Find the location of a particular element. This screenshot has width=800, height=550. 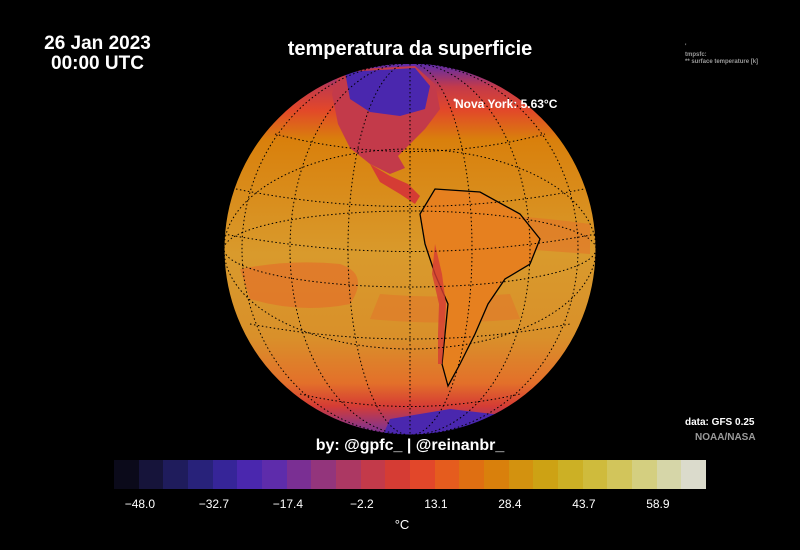

meta-line-1: ' is located at coordinates (686, 47).